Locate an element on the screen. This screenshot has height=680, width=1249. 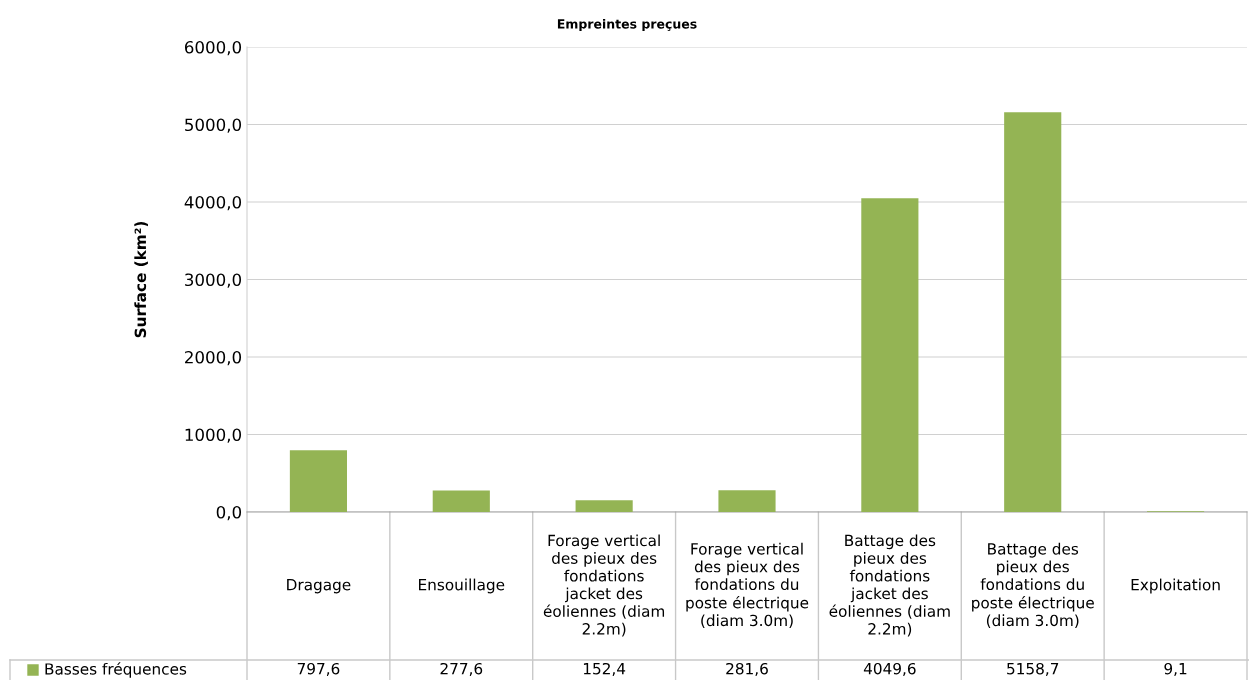
y-tick-label: 3000,0 is located at coordinates (213, 280).